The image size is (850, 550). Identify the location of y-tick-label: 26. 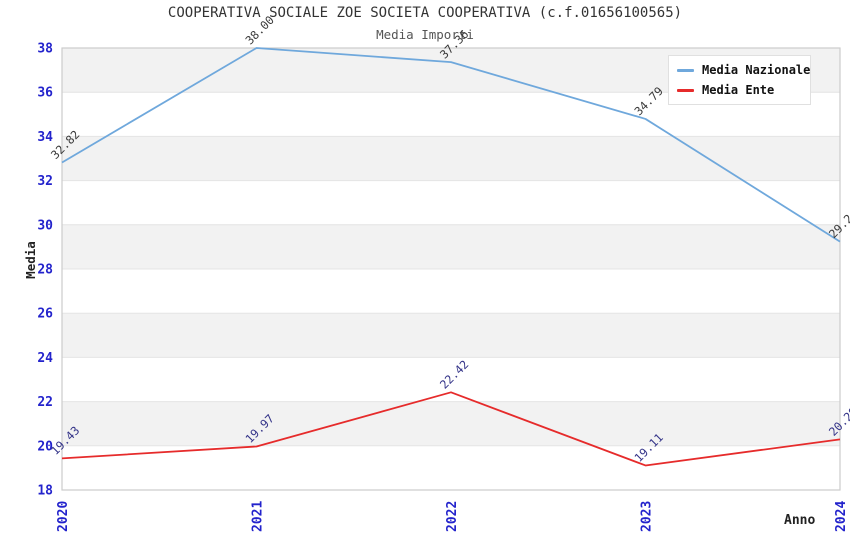
(45, 314).